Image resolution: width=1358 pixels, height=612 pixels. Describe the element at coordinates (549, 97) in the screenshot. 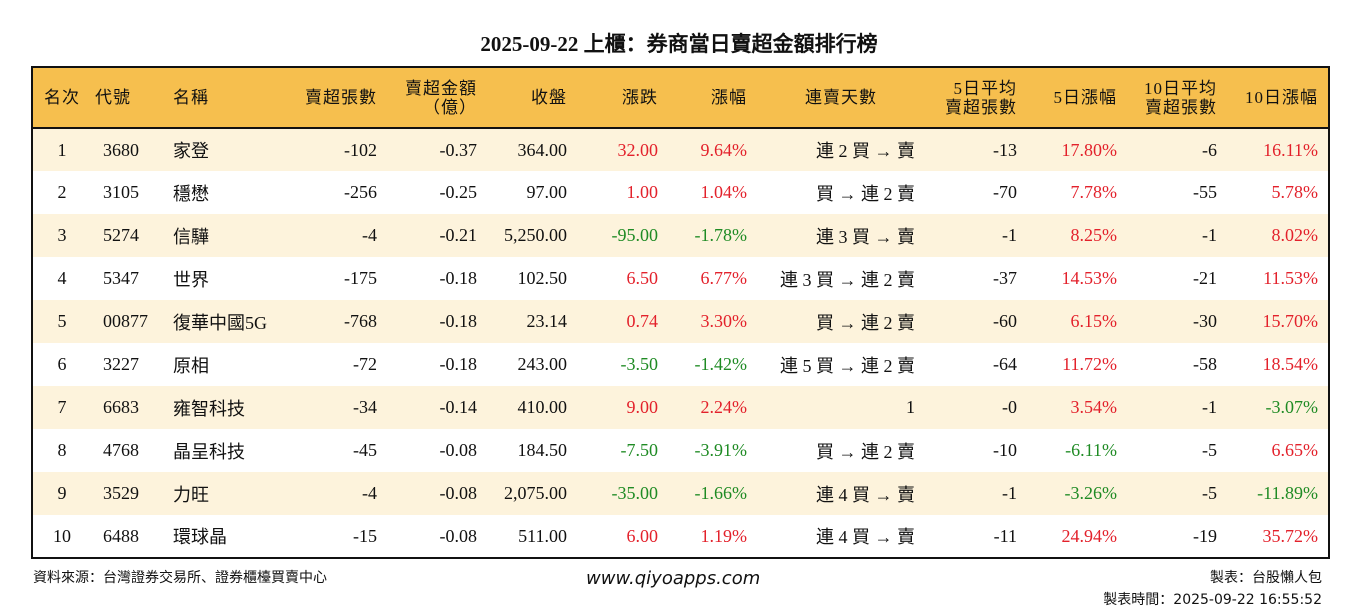

I see `header-close: 收盤` at that location.